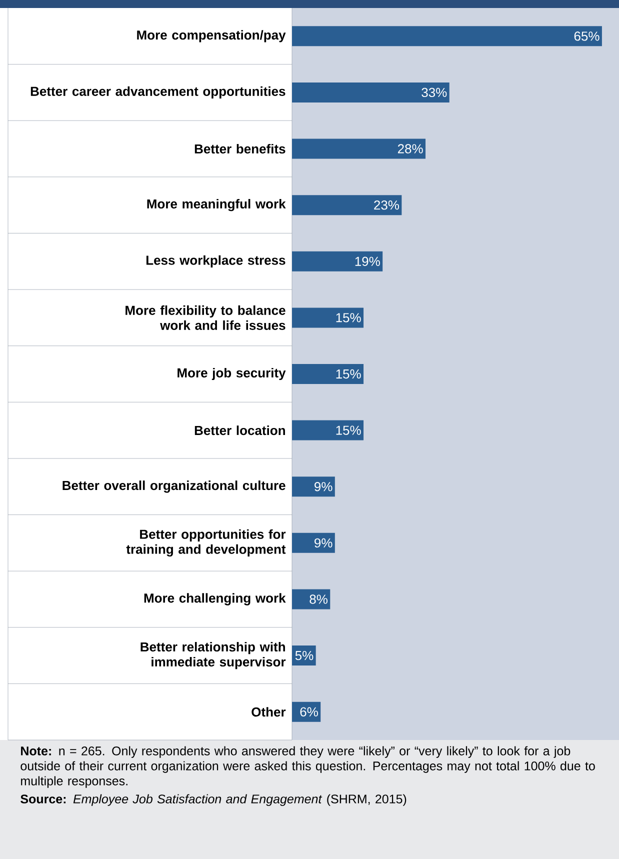 The height and width of the screenshot is (859, 619). Describe the element at coordinates (215, 599) in the screenshot. I see `y-tick-label: More challenging work` at that location.